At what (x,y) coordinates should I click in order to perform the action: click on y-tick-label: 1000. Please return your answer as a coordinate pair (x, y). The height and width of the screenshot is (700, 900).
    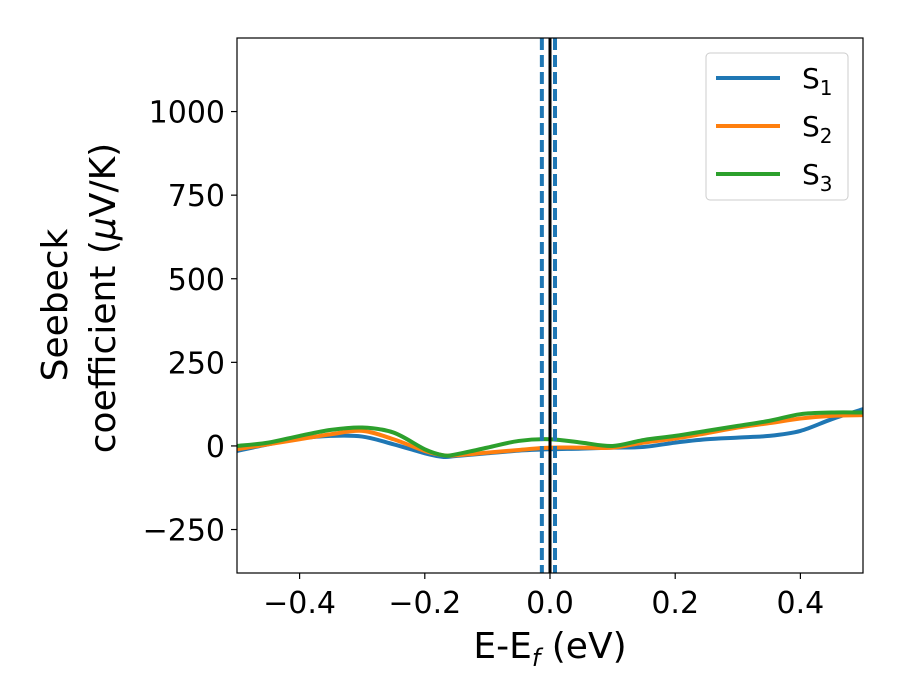
    Looking at the image, I should click on (187, 113).